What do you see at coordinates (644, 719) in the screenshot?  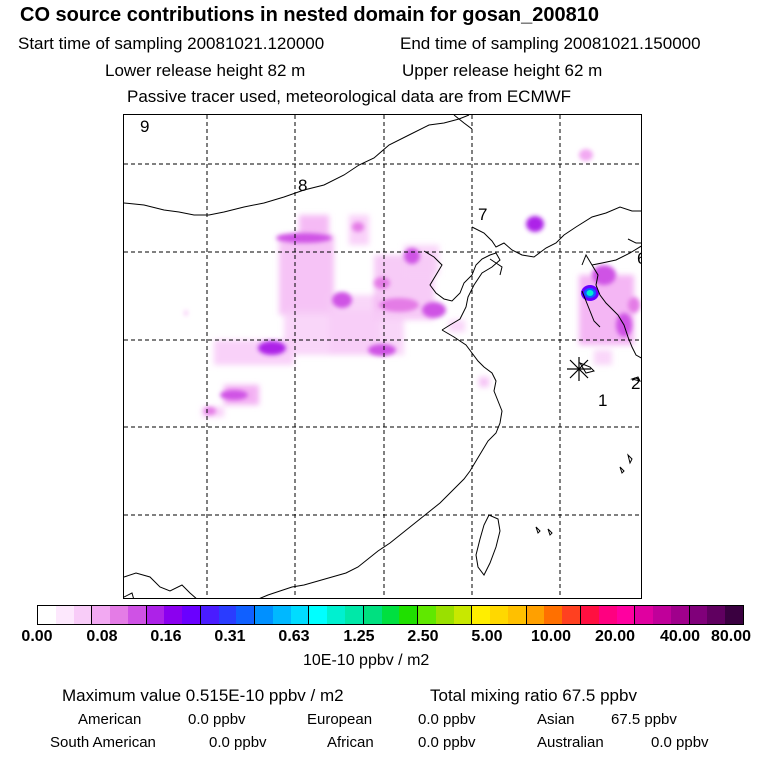 I see `asian-value: 67.5 ppbv` at bounding box center [644, 719].